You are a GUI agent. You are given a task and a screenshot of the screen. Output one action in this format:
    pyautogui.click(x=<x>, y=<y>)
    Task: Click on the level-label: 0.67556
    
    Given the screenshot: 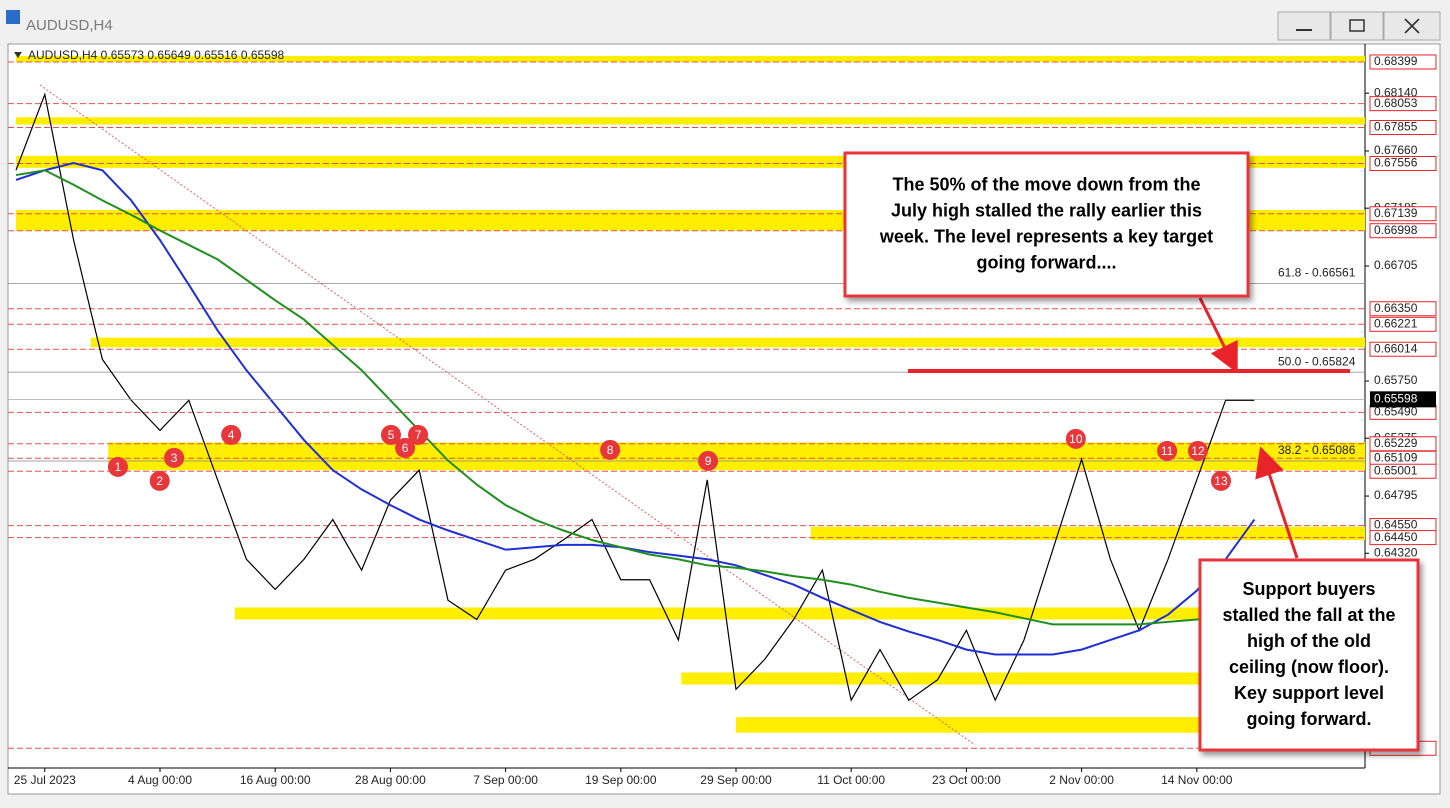 What is the action you would take?
    pyautogui.click(x=1396, y=163)
    